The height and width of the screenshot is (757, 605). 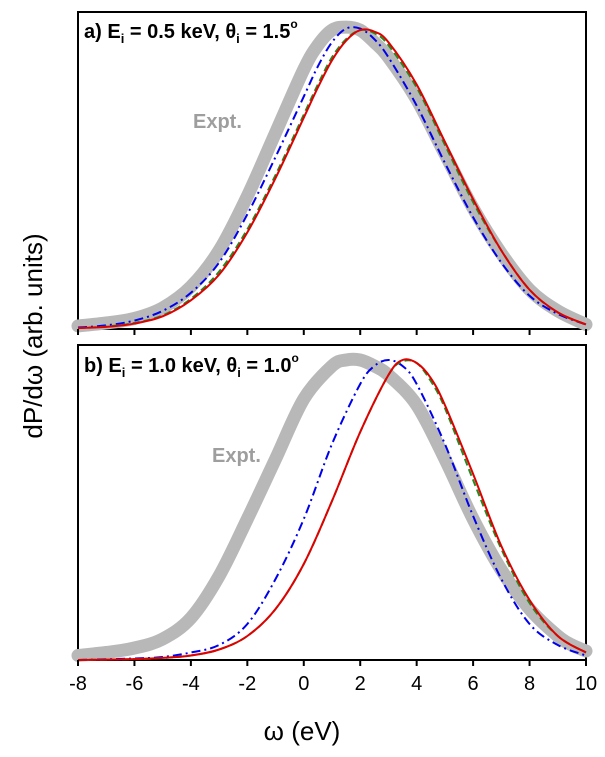 What do you see at coordinates (180, 32) in the screenshot?
I see `panel-a-label-mid: = 0.5 keV, θ` at bounding box center [180, 32].